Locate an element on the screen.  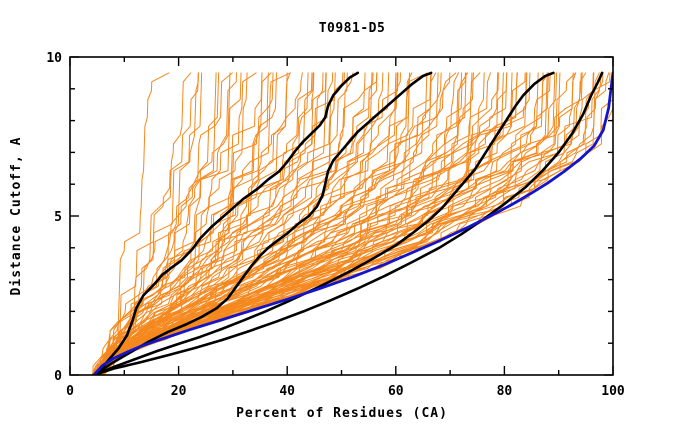
y-tick-label: 0 is located at coordinates (58, 376).